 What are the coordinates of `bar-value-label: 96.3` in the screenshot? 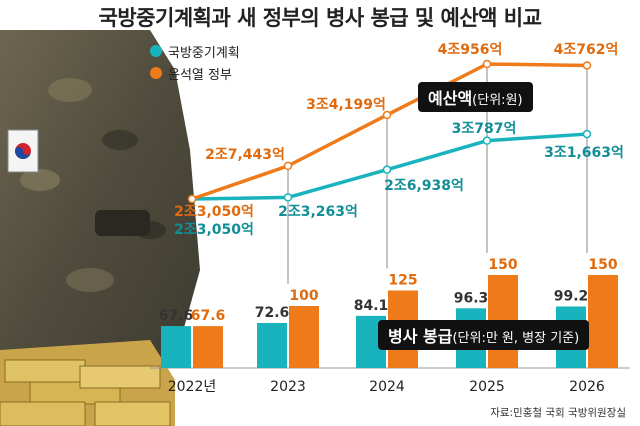 It's located at (471, 298).